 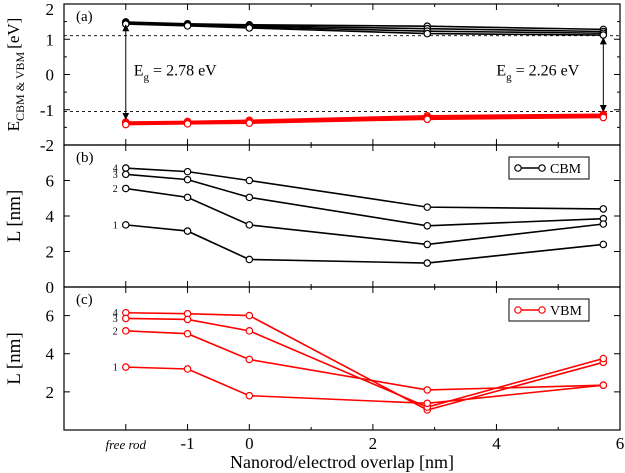 What do you see at coordinates (13, 33) in the screenshot?
I see `y-axis-label-unit: [eV]` at bounding box center [13, 33].